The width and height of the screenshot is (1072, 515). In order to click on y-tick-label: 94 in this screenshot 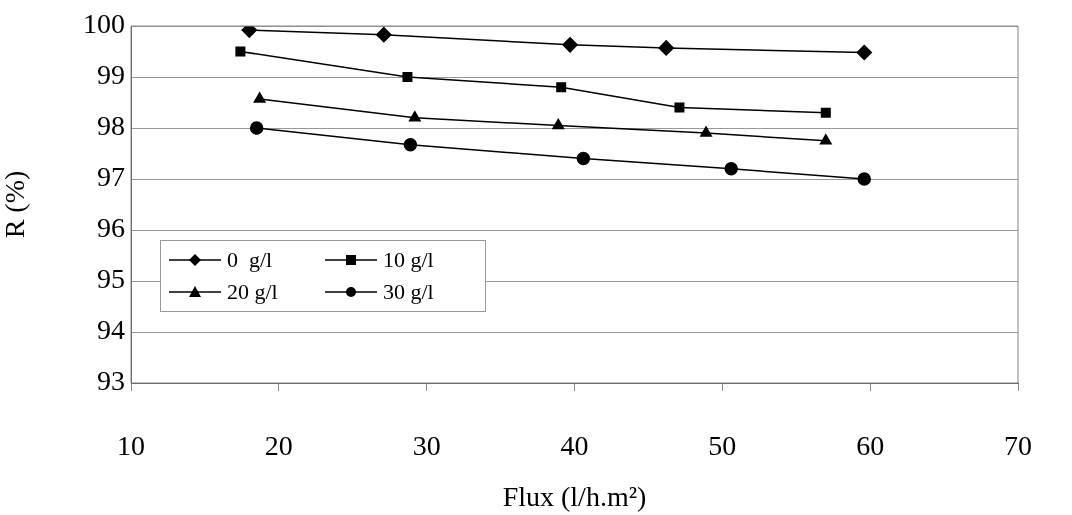, I will do `click(111, 330)`.